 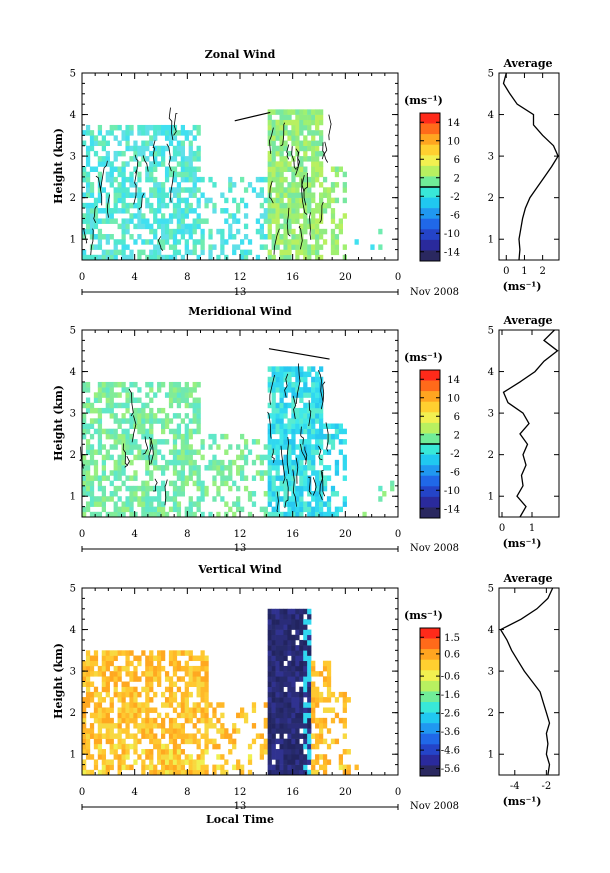 What do you see at coordinates (73, 198) in the screenshot?
I see `y-tick-label: 2` at bounding box center [73, 198].